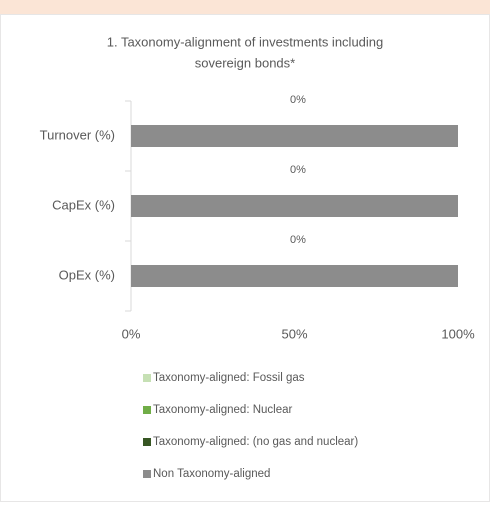 The height and width of the screenshot is (507, 490). What do you see at coordinates (255, 442) in the screenshot?
I see `legend-label: Taxonomy-aligned: (no gas and nuclear)` at bounding box center [255, 442].